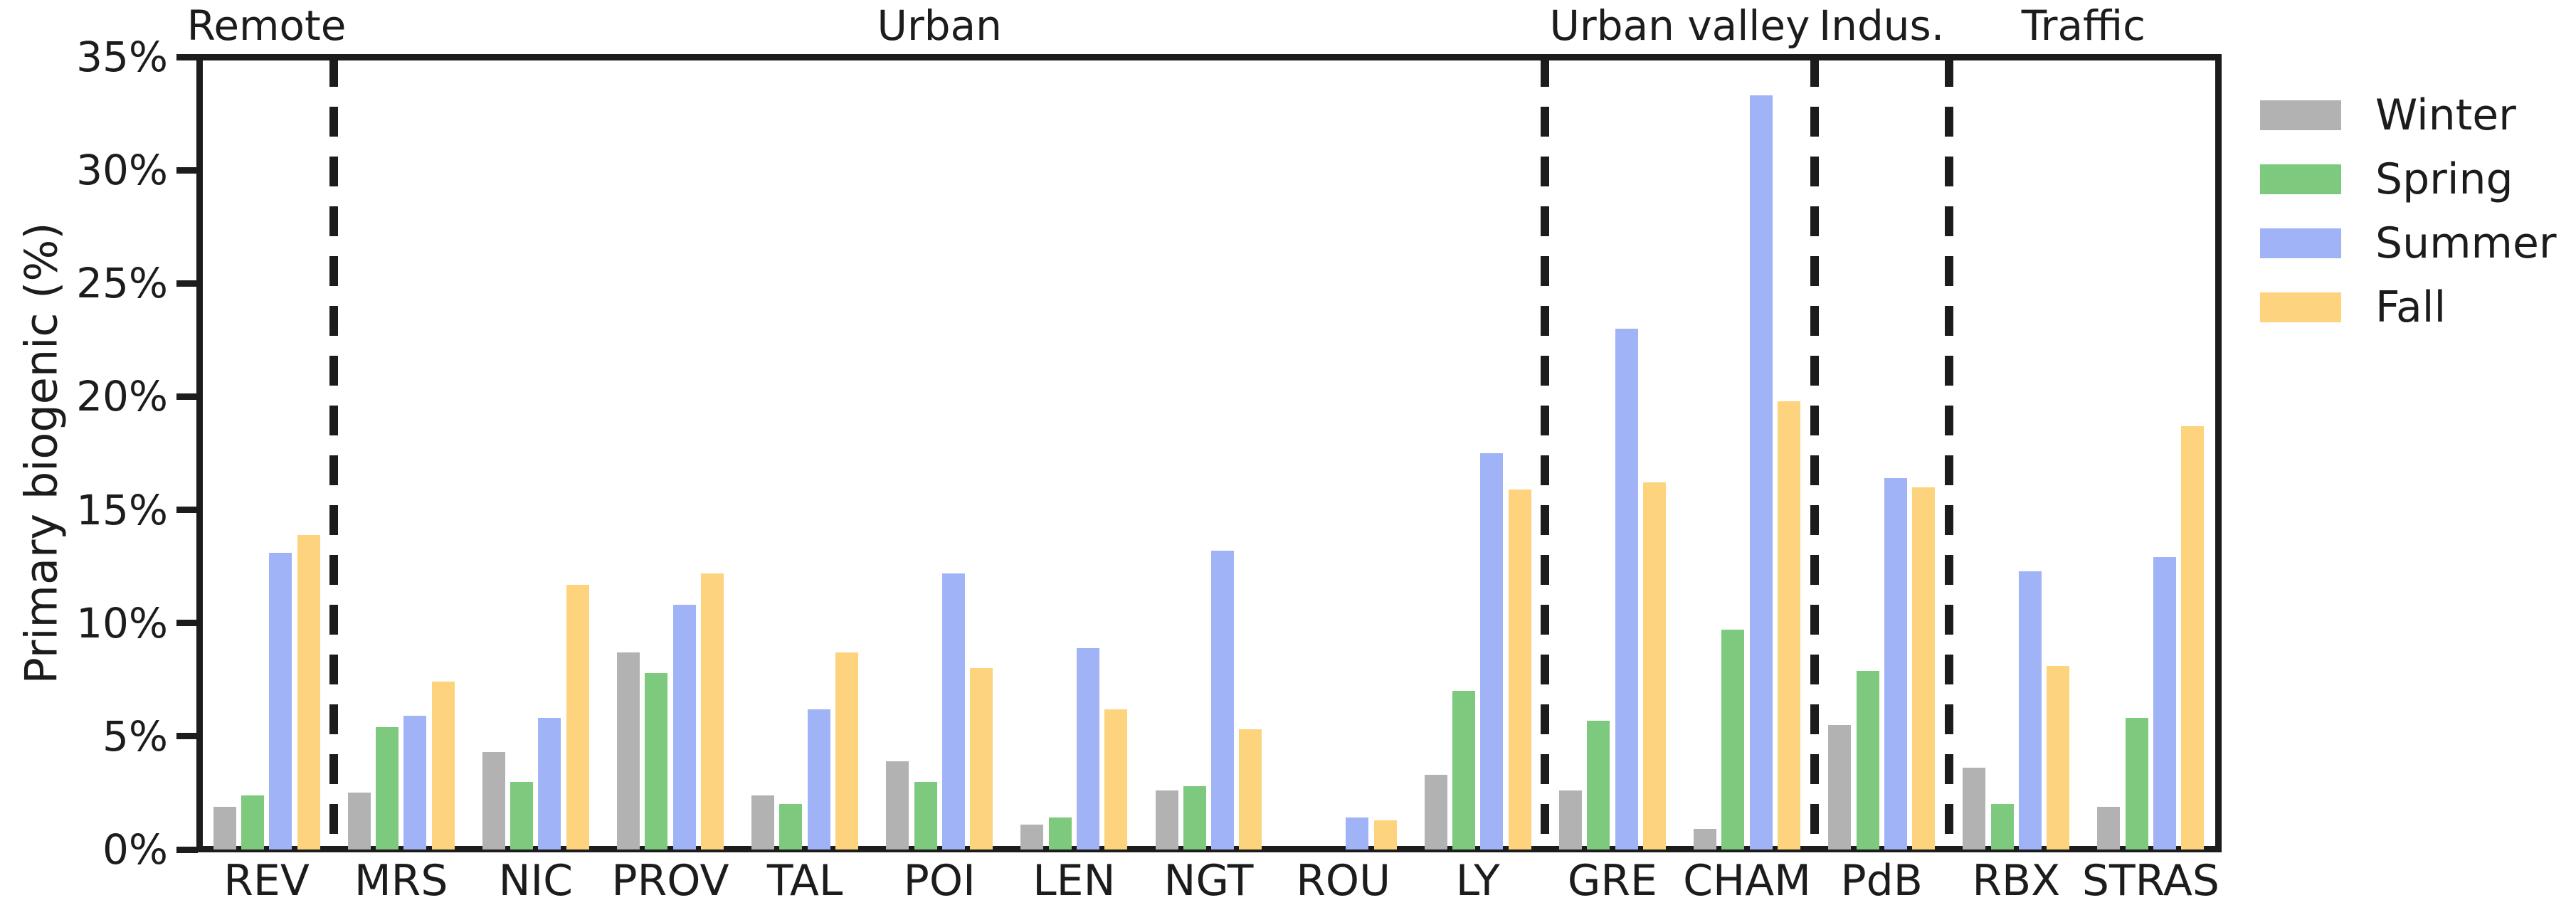 The image size is (2576, 905). Describe the element at coordinates (1166, 820) in the screenshot. I see `bar-winter-NGT` at that location.